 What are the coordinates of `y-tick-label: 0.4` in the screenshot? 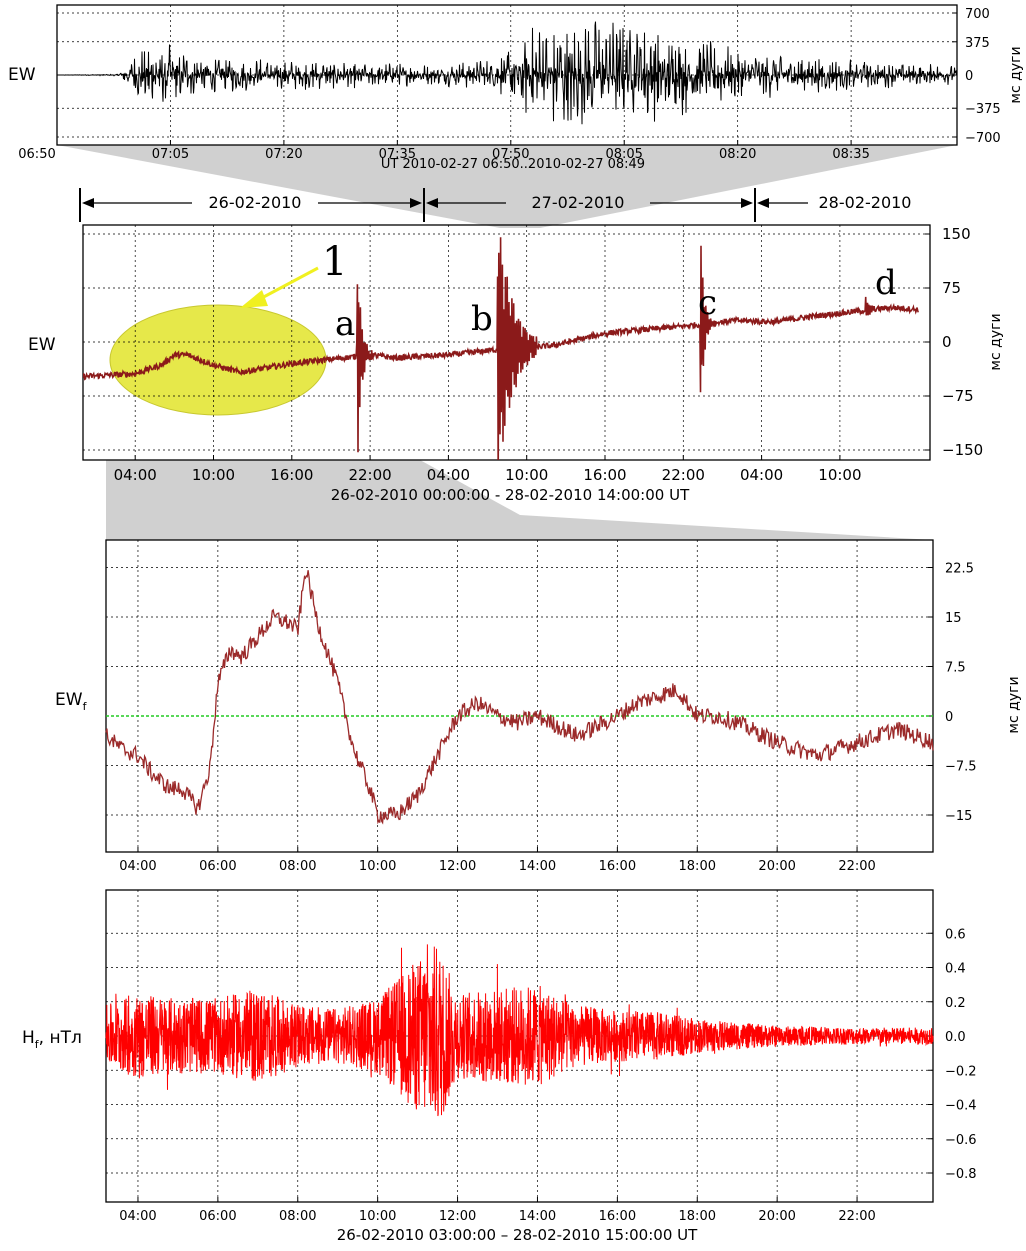 It's located at (955, 969).